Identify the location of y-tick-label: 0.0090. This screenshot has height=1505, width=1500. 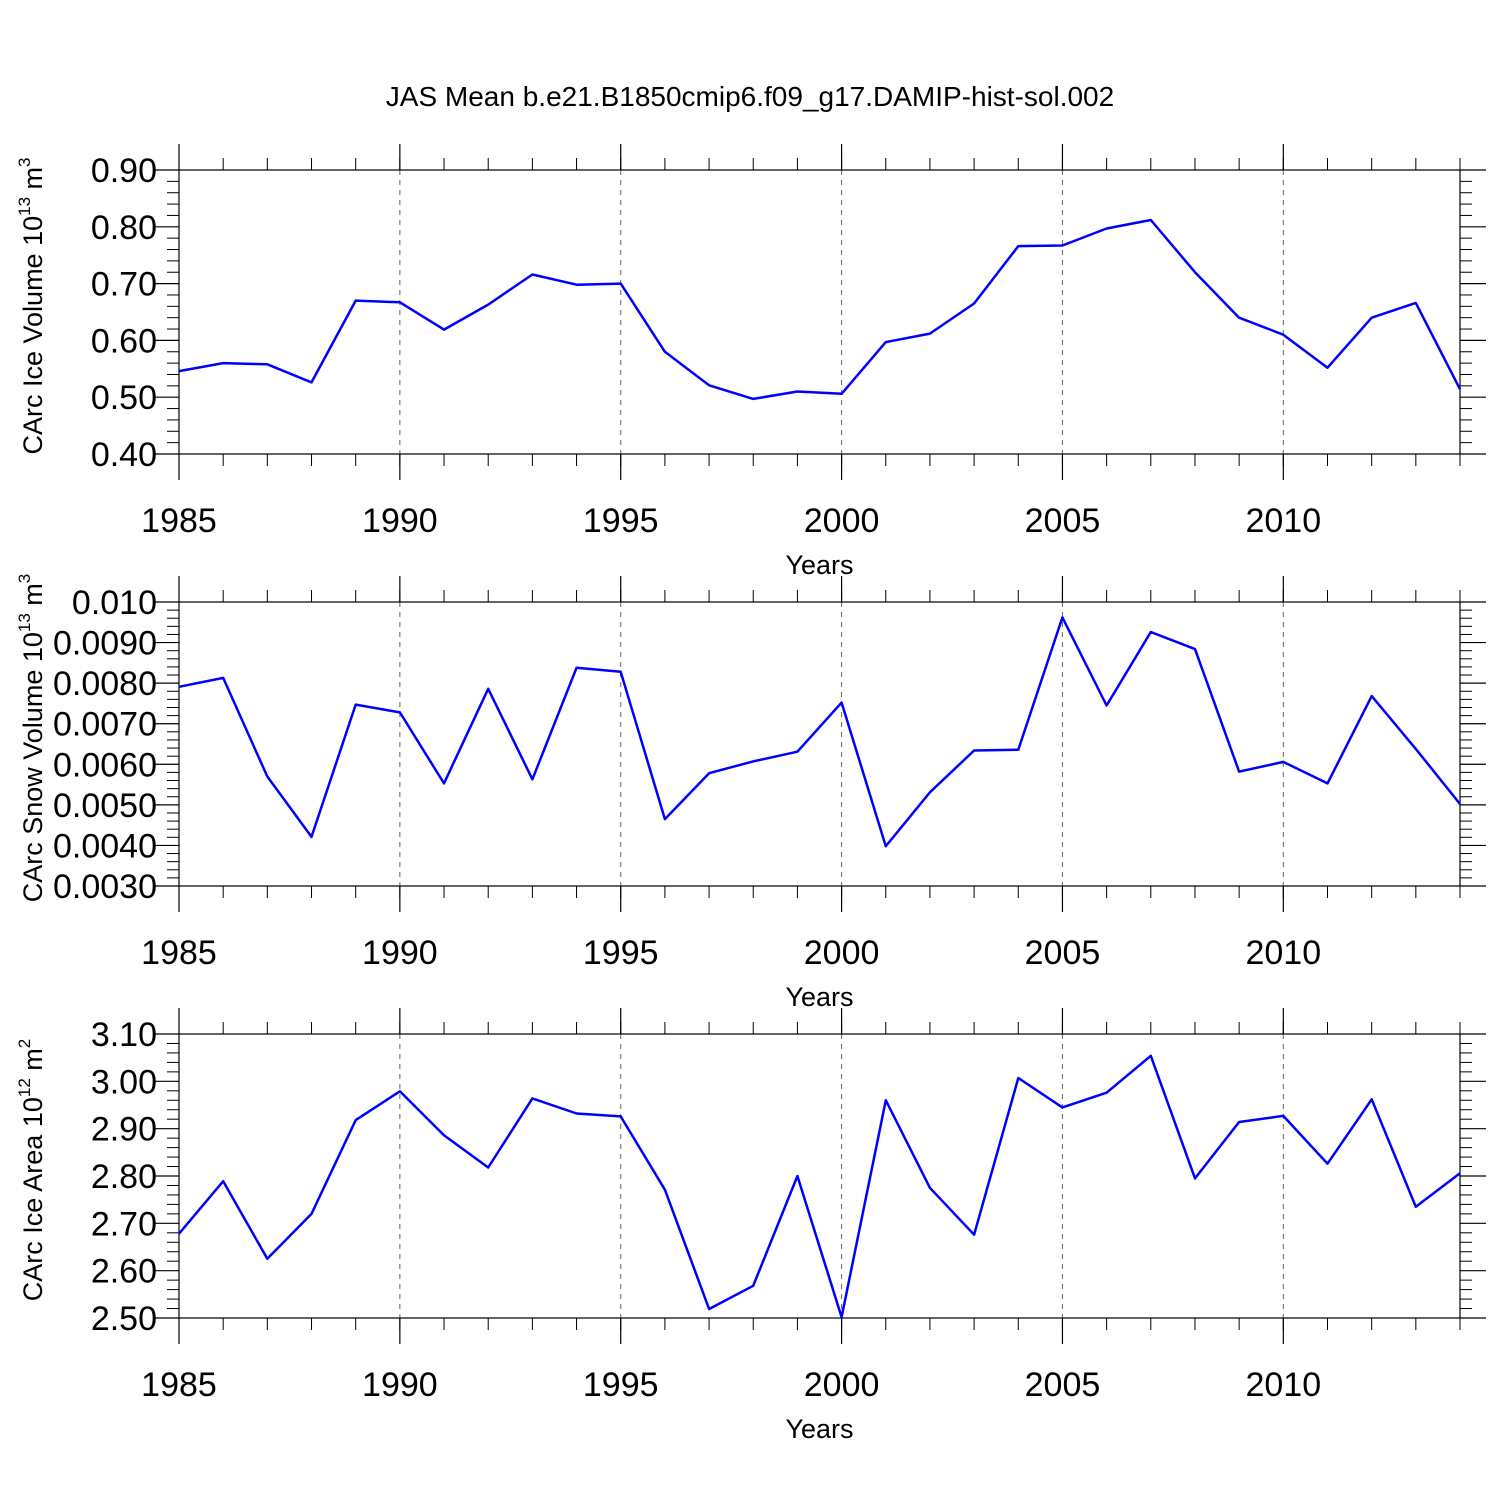
(105, 644).